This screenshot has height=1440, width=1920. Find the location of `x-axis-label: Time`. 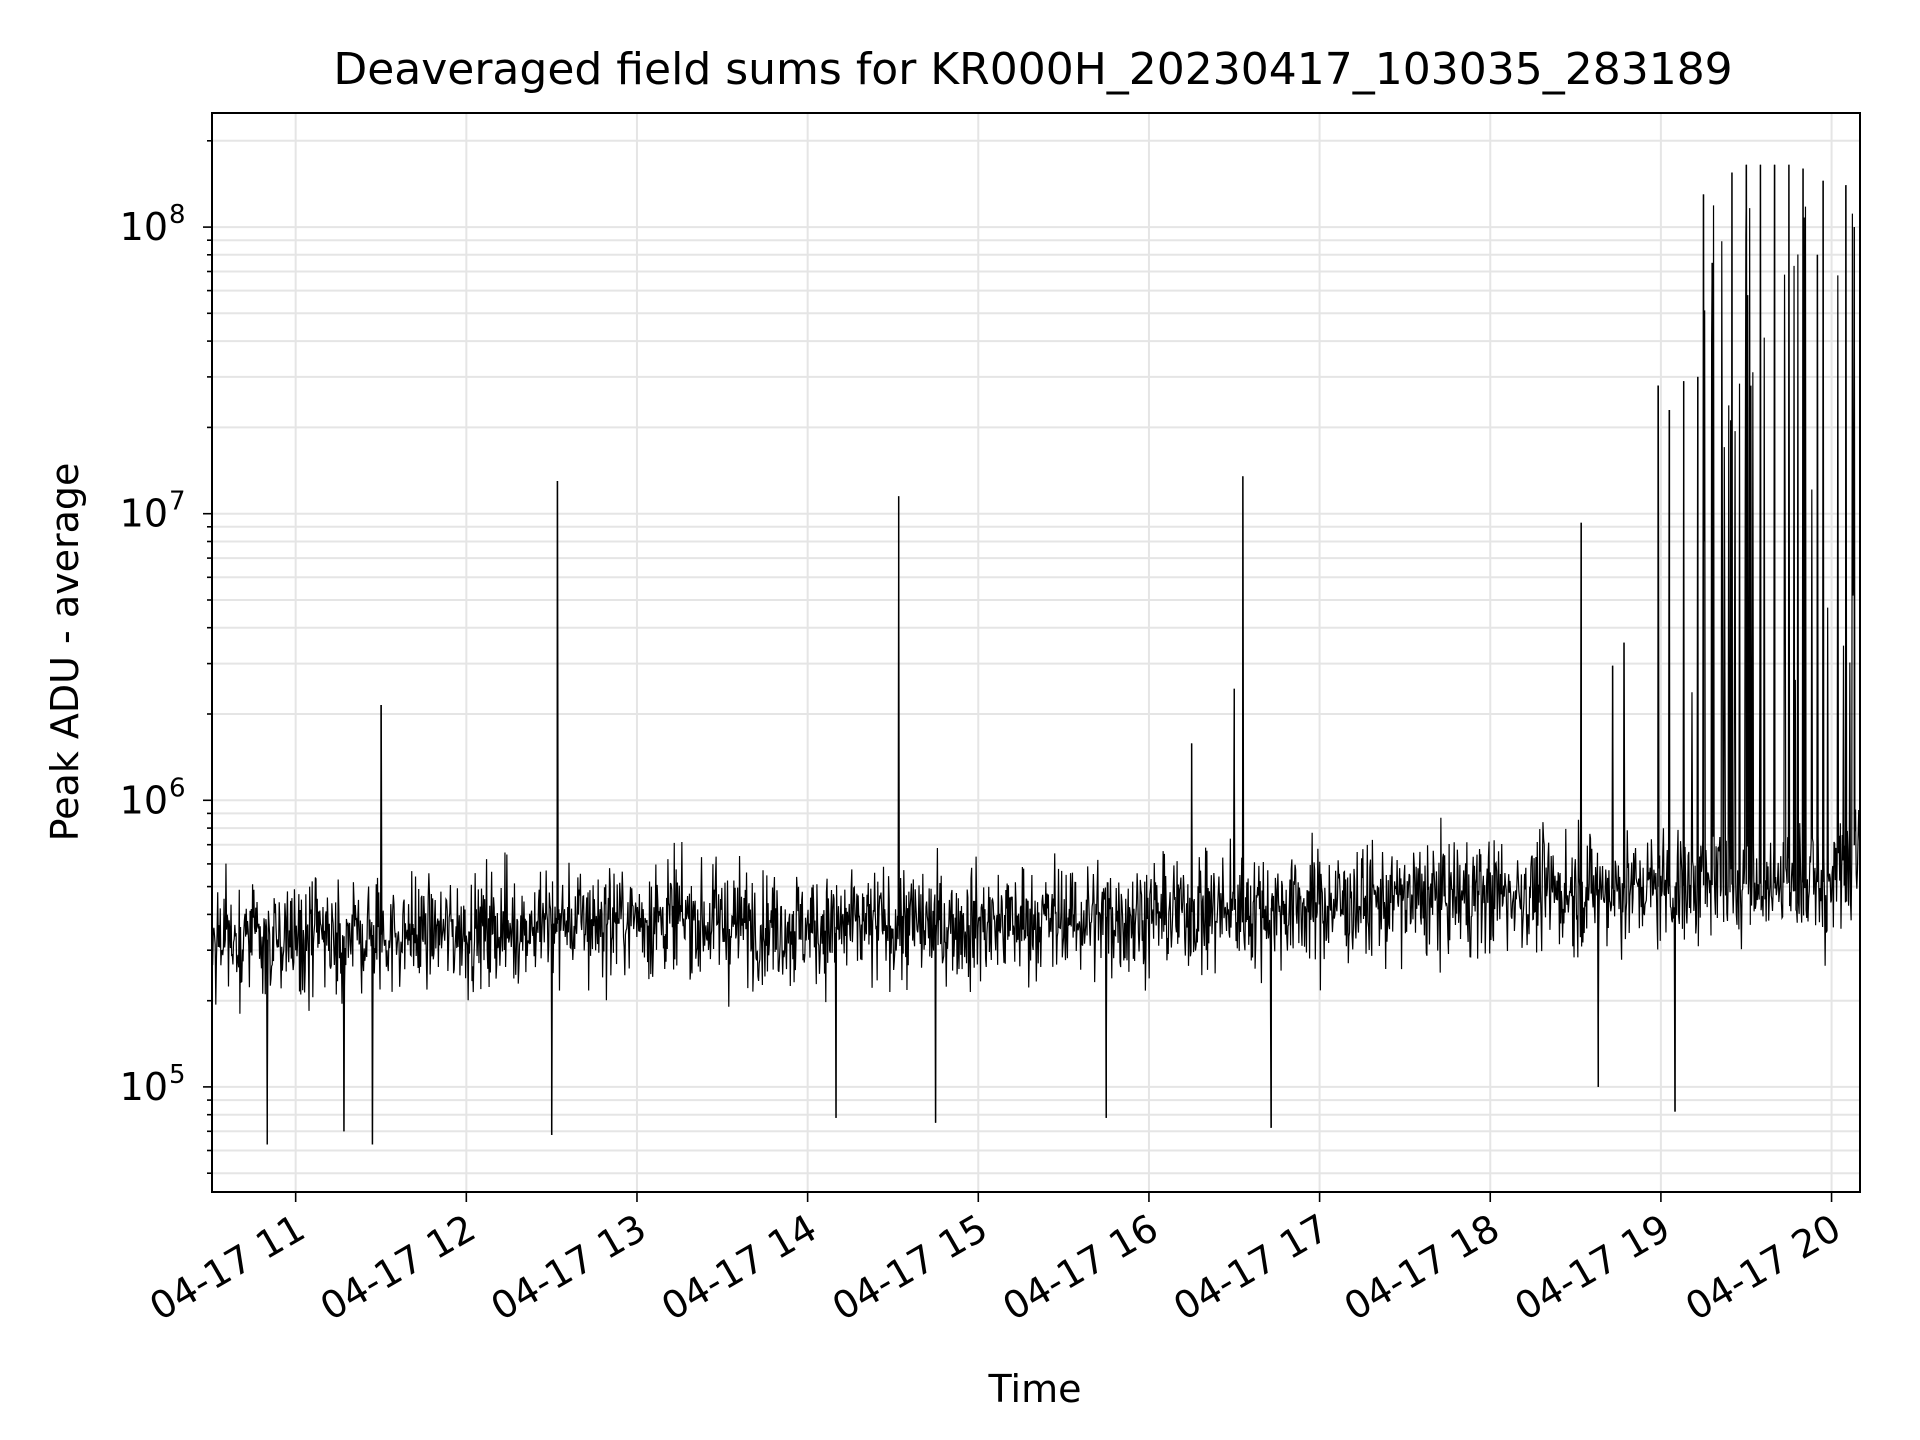

x-axis-label: Time is located at coordinates (1035, 1389).